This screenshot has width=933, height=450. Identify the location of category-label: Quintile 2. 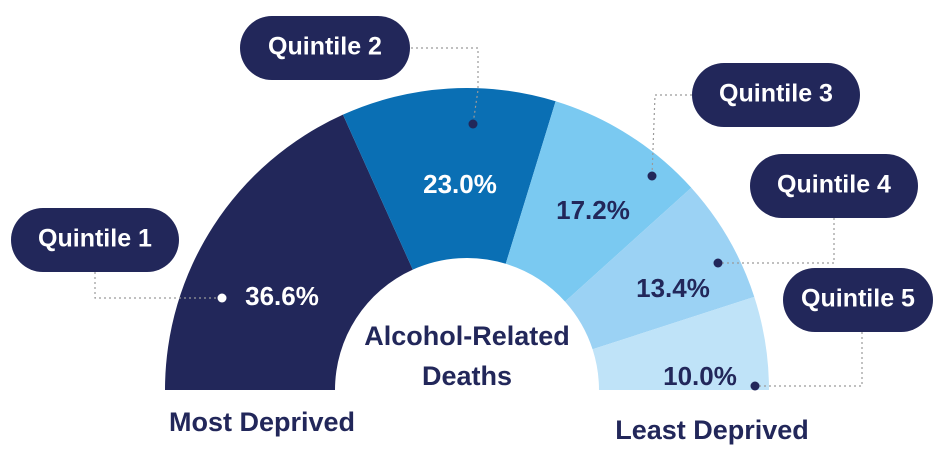
(325, 47).